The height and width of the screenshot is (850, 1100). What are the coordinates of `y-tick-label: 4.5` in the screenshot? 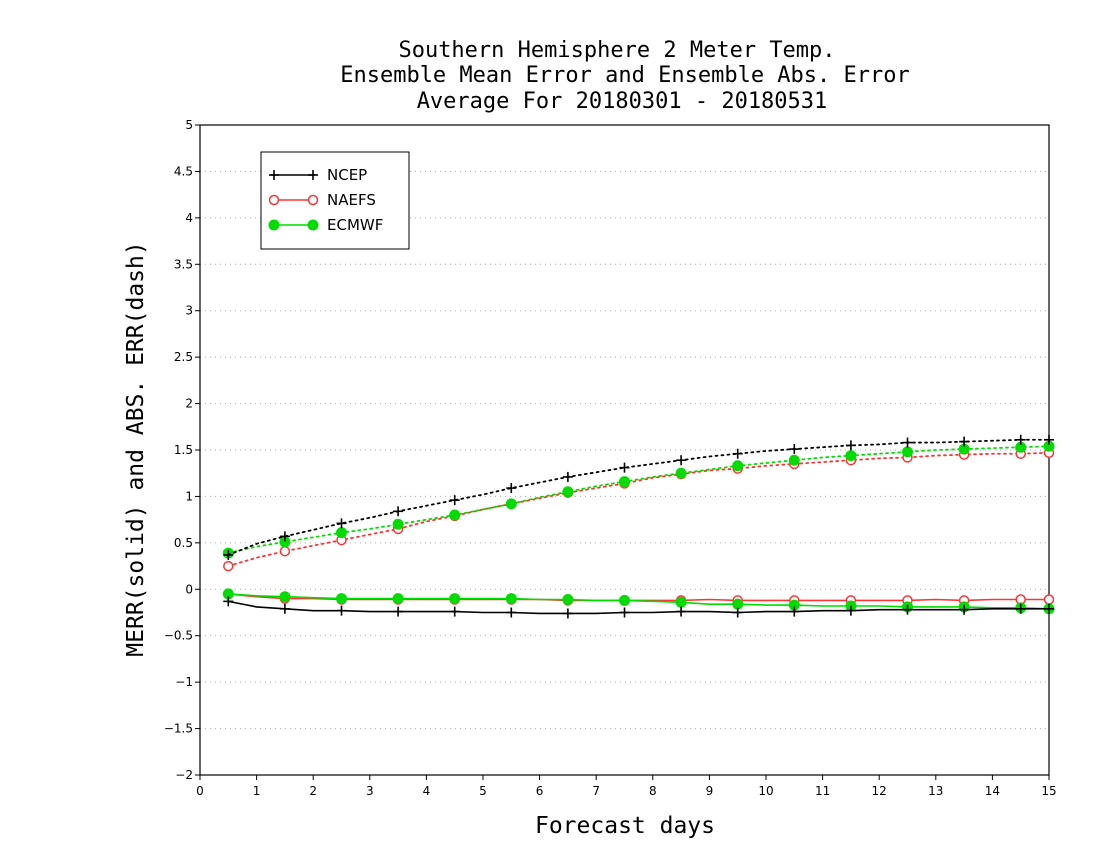 It's located at (183, 171).